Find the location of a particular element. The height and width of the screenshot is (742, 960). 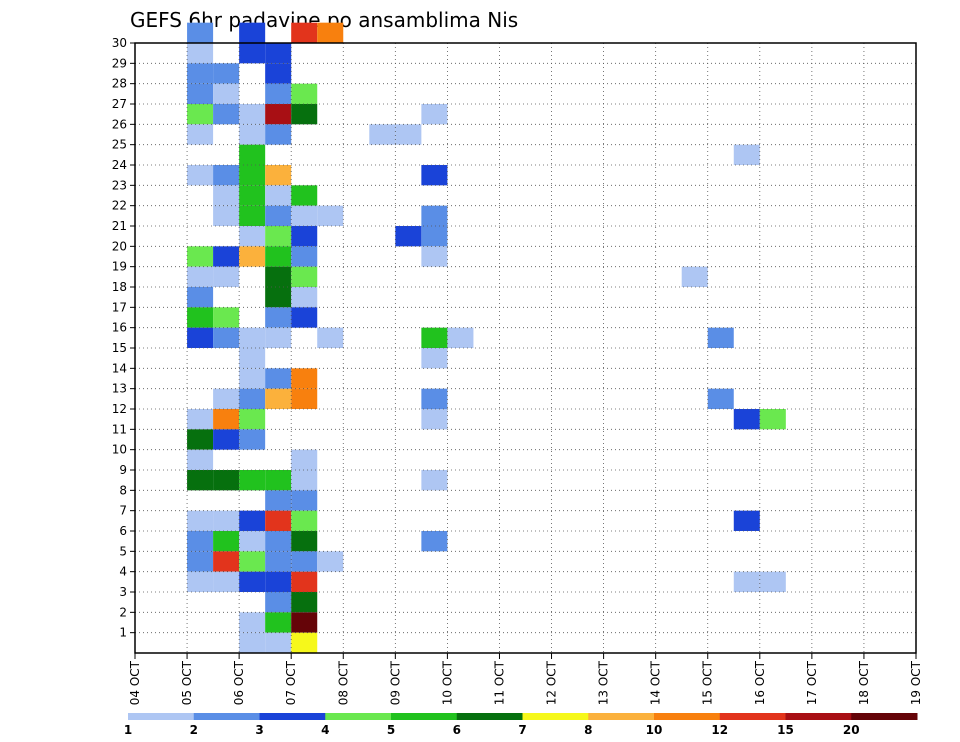

x-tick-label: 05 OCT is located at coordinates (187, 682).